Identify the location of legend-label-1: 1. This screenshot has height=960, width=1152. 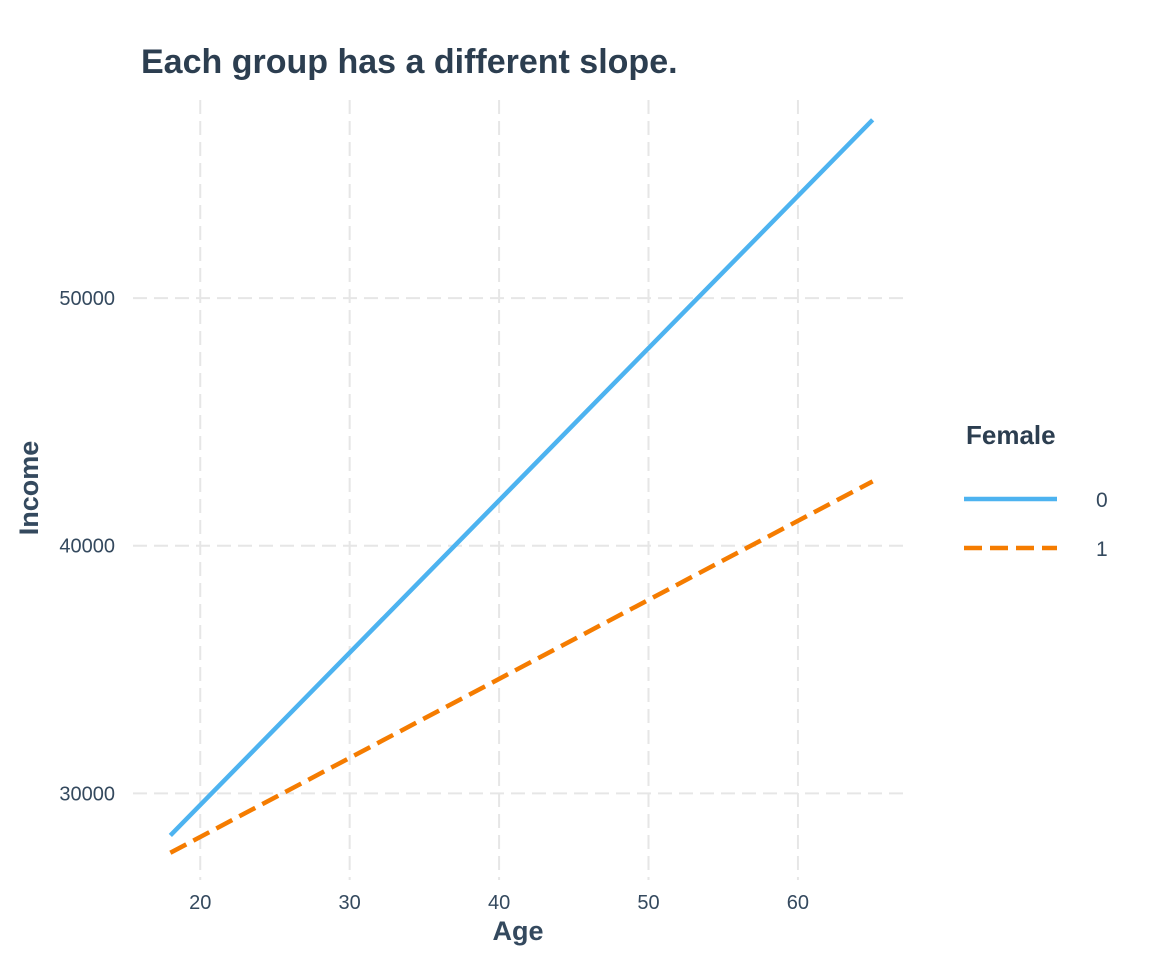
(1102, 549).